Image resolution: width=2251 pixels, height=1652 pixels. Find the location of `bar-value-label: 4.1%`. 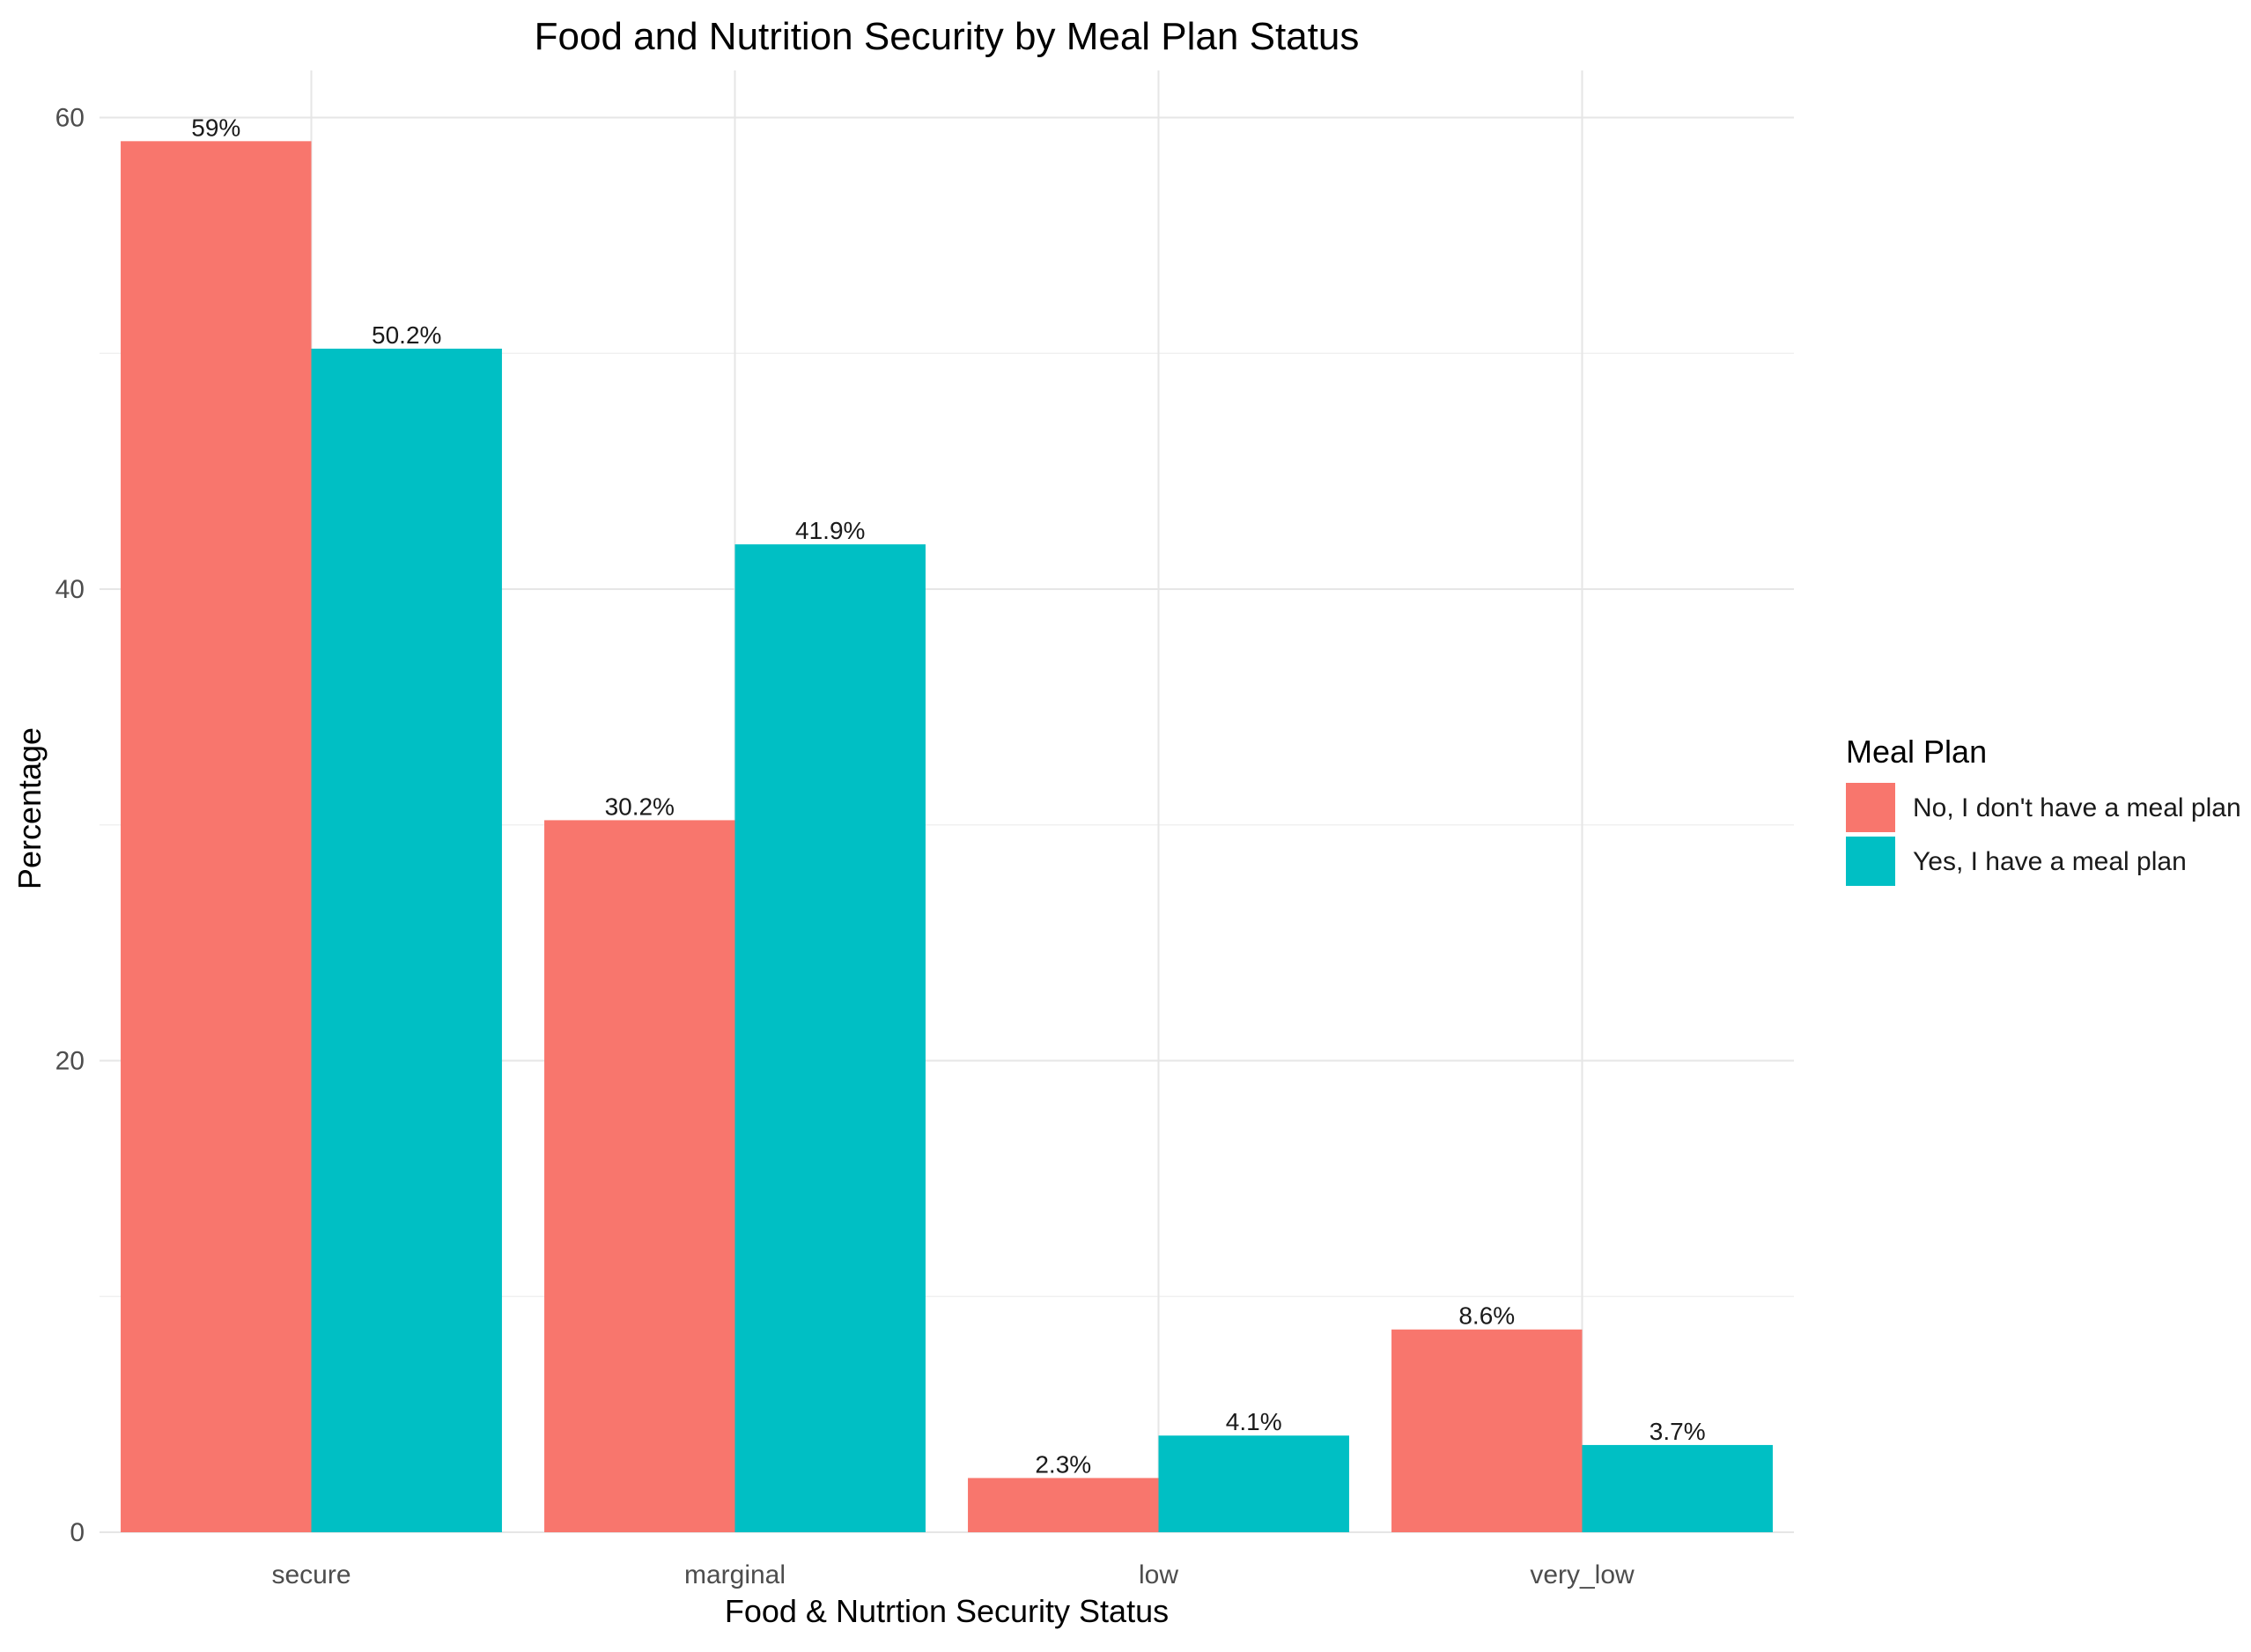

bar-value-label: 4.1% is located at coordinates (1254, 1421).